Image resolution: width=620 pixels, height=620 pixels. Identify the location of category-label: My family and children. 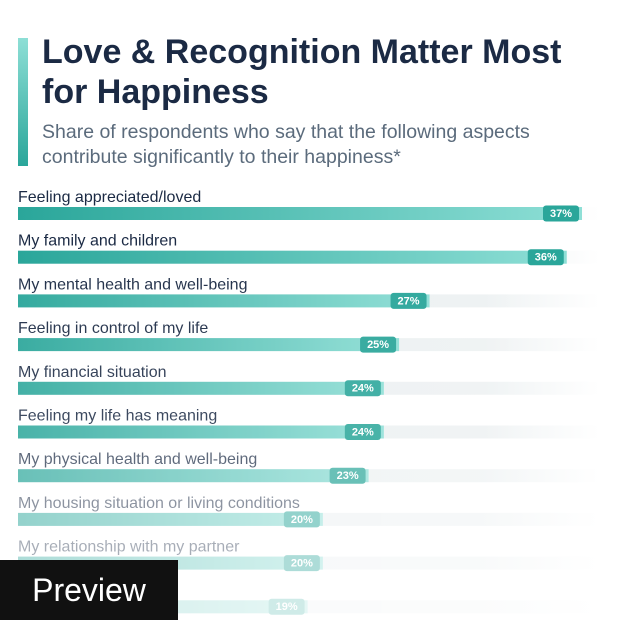
(97, 241).